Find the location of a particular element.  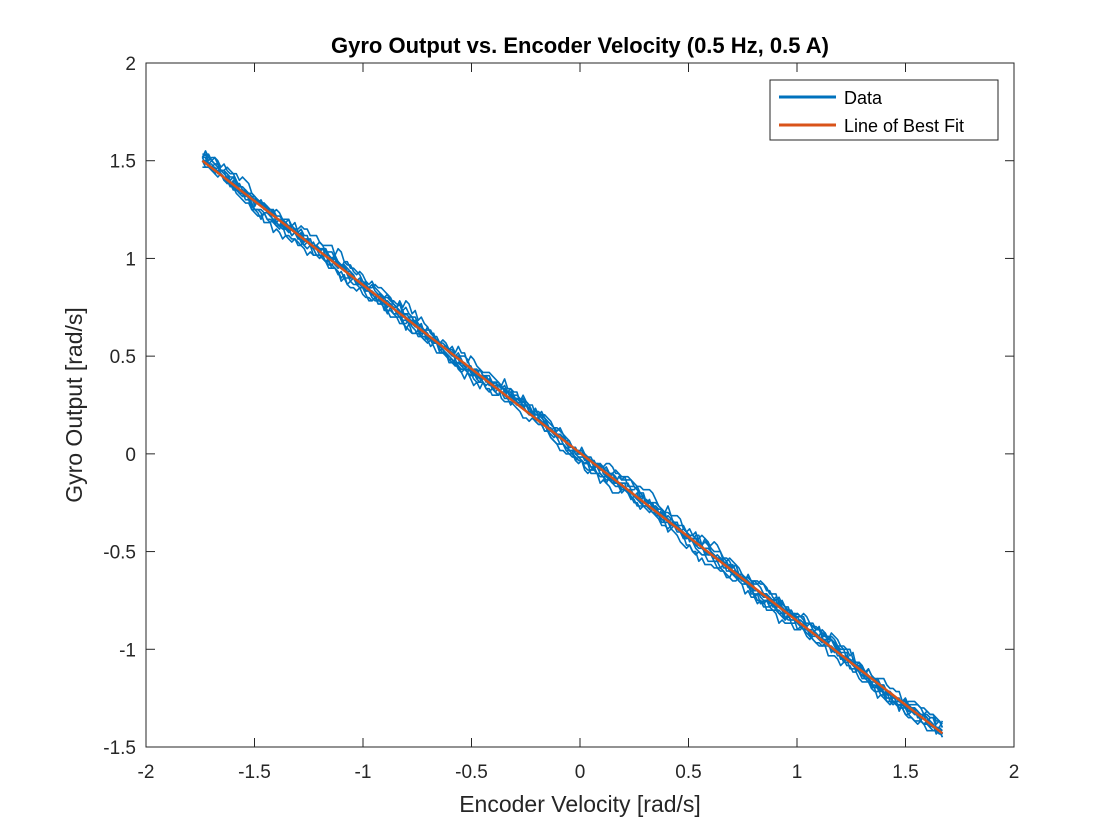

y-tick-label: -0.5 is located at coordinates (119, 553).